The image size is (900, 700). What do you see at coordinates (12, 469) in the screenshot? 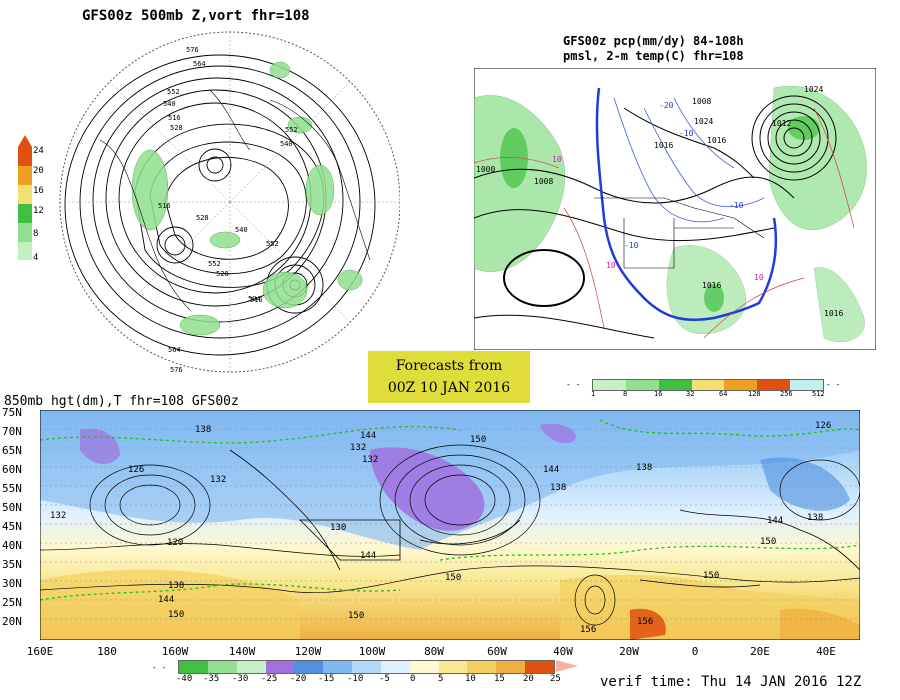
I see `lat-label: 60N` at bounding box center [12, 469].